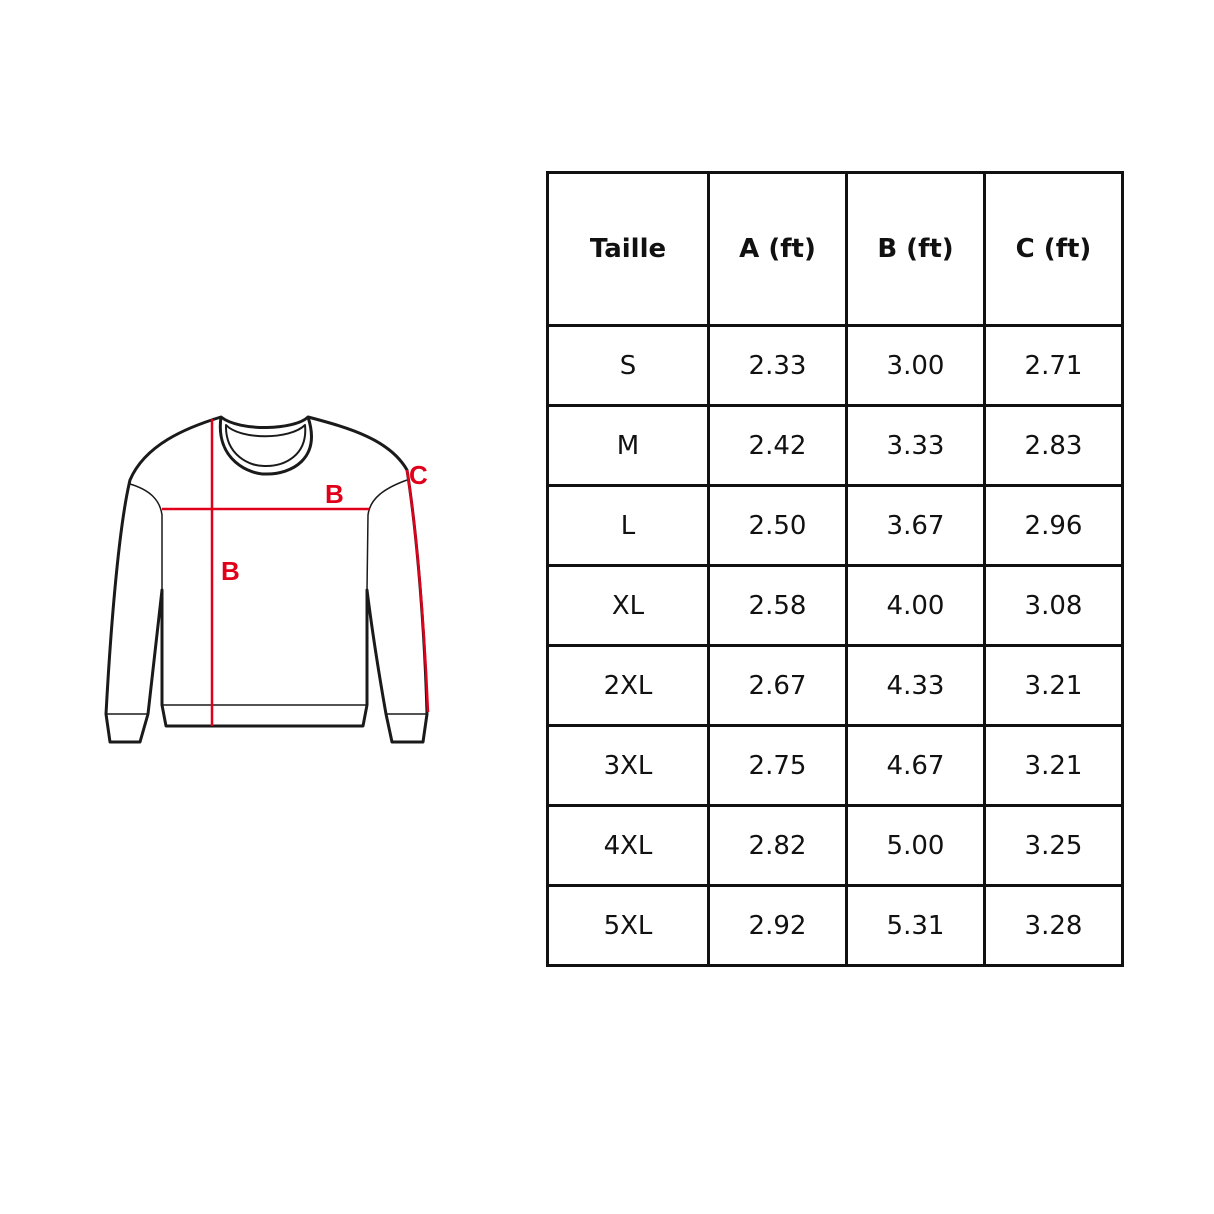  Describe the element at coordinates (777, 925) in the screenshot. I see `cell-a: 2.92` at that location.